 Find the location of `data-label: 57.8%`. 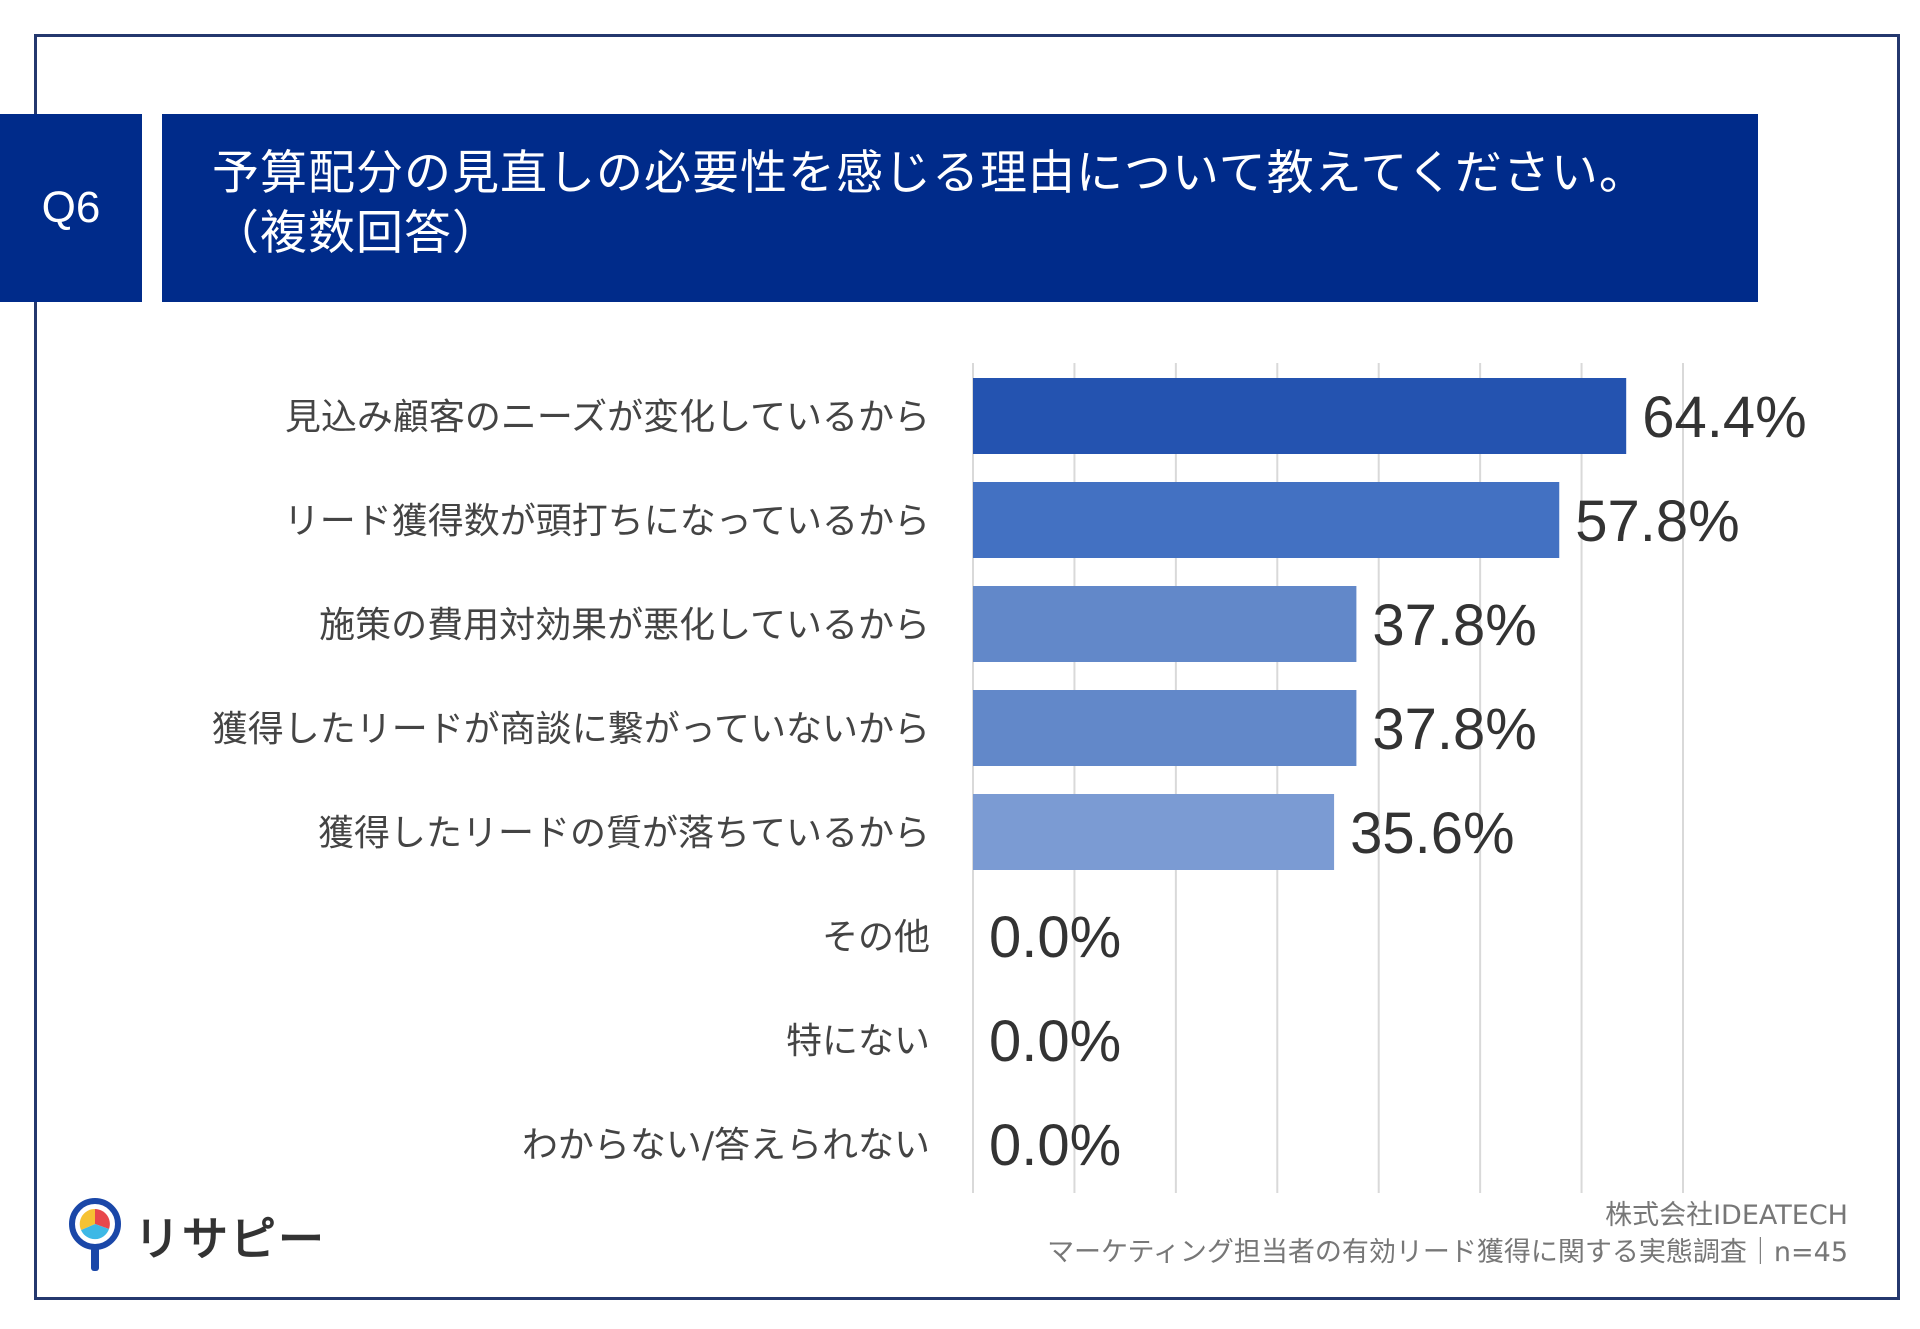

data-label: 57.8% is located at coordinates (1657, 521).